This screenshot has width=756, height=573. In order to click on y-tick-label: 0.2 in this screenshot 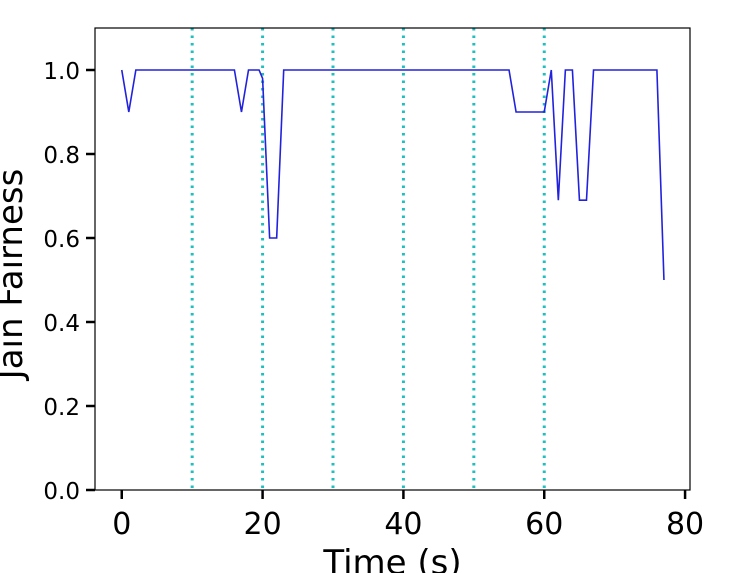, I will do `click(61, 408)`.